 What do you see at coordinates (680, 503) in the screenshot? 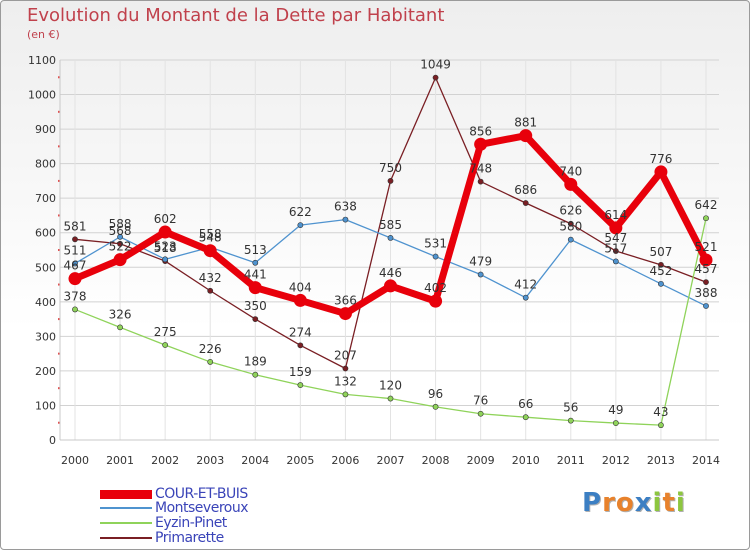
I see `logo-letter: i` at bounding box center [680, 503].